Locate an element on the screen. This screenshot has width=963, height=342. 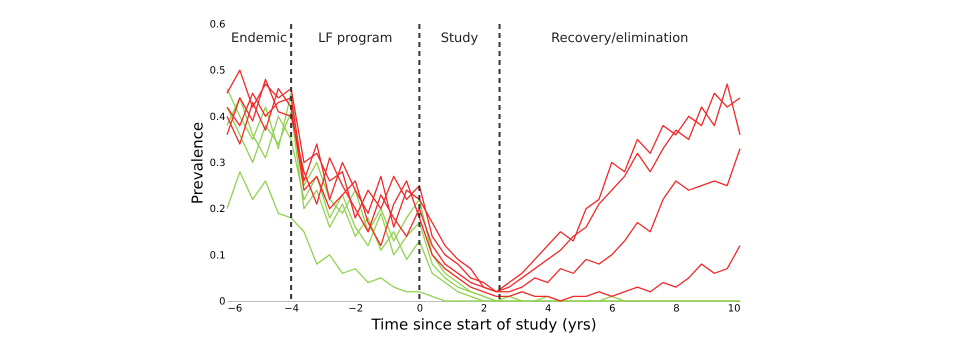
x-tick-label: −6 is located at coordinates (235, 309).